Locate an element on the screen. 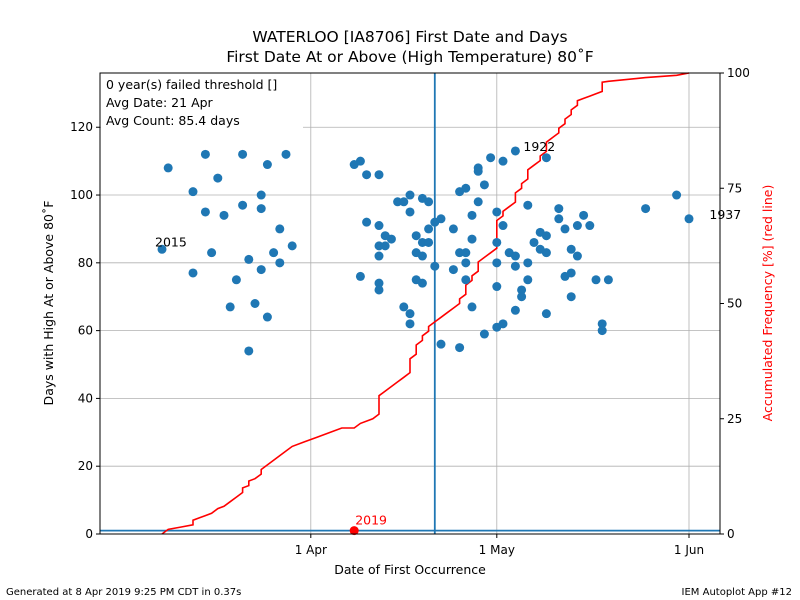 This screenshot has height=600, width=800. y2-tick-label: 100 is located at coordinates (738, 73).